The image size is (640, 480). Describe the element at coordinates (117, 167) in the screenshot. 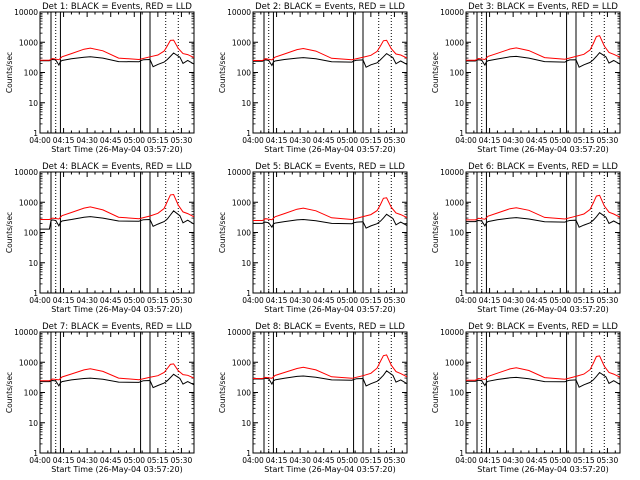

I see `panel-title: Det 4: BLACK = Events, RED = LLD` at that location.